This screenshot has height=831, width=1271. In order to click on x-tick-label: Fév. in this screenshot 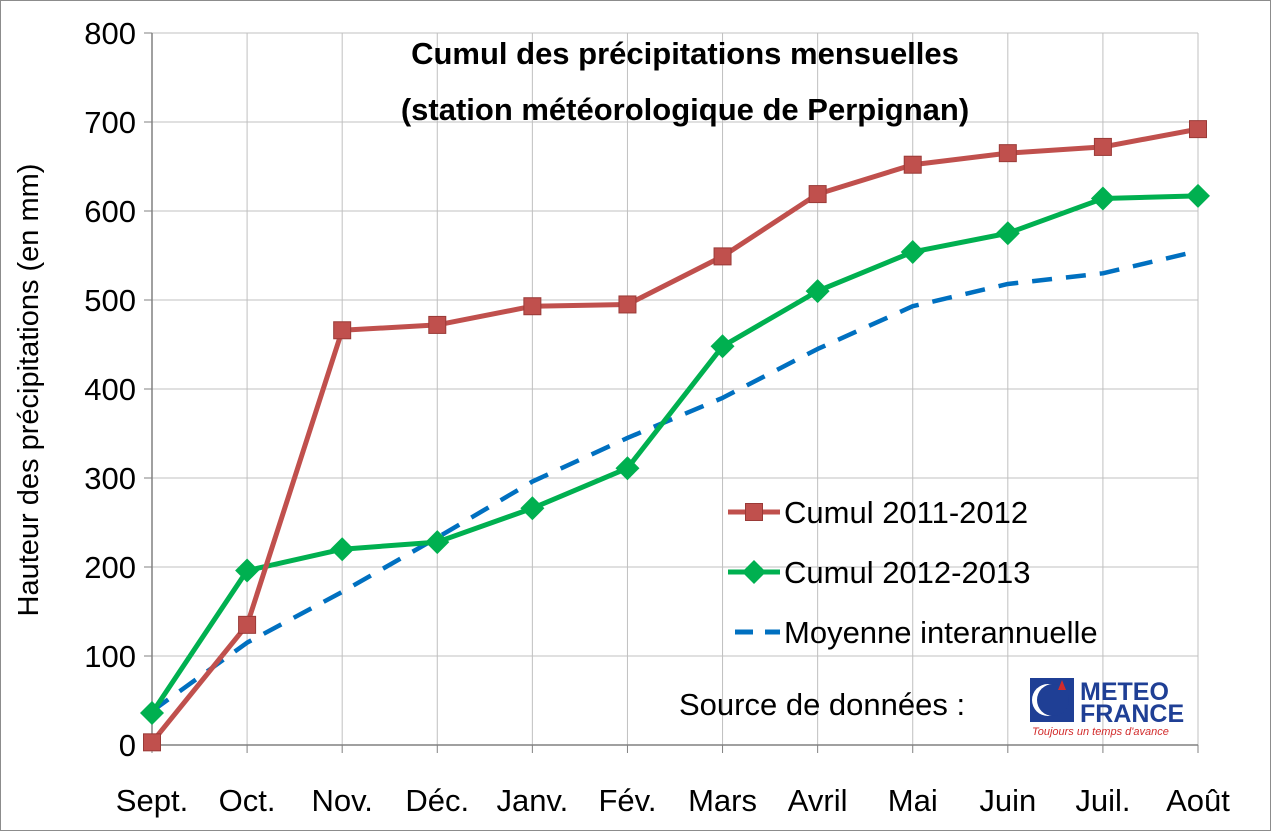, I will do `click(627, 800)`.